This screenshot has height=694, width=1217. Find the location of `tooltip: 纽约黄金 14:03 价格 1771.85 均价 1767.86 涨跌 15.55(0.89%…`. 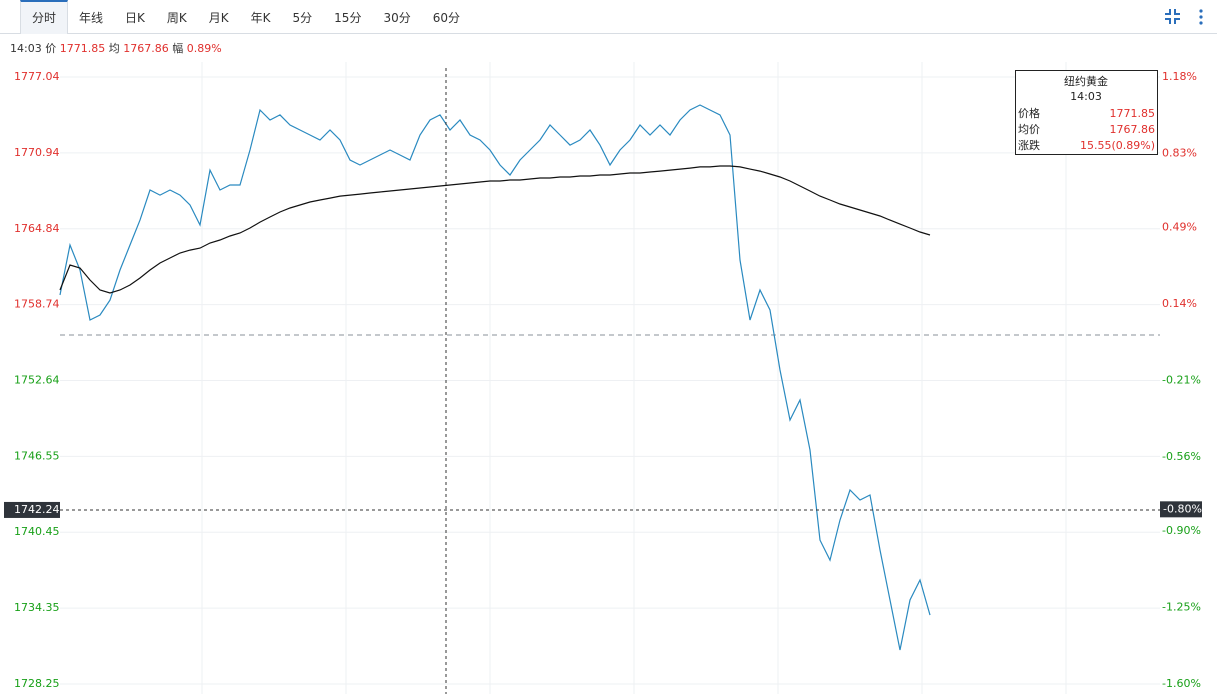

tooltip: 纽约黄金 14:03 价格 1771.85 均价 1767.86 涨跌 15.55(0.89%… is located at coordinates (1086, 112).